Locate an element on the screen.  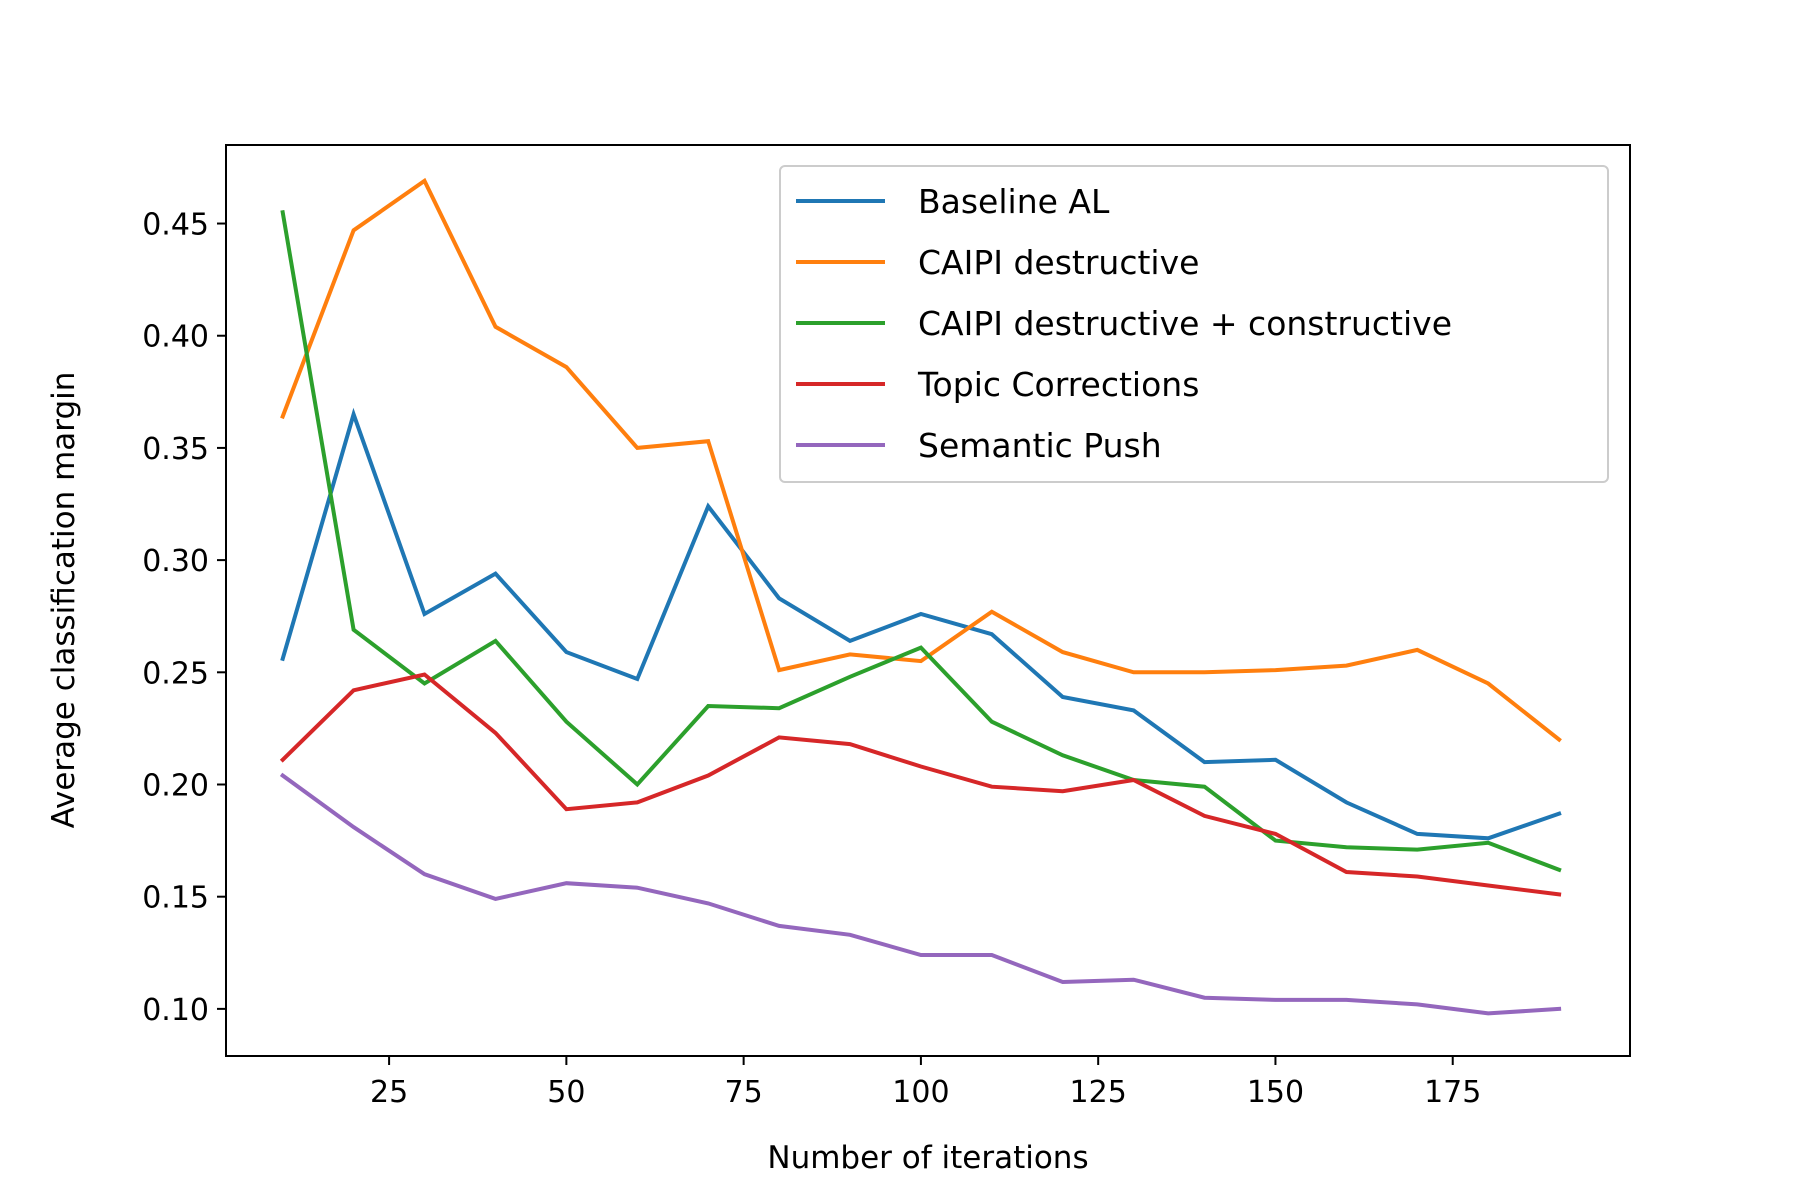
x-tick-label: 75 is located at coordinates (744, 1092).